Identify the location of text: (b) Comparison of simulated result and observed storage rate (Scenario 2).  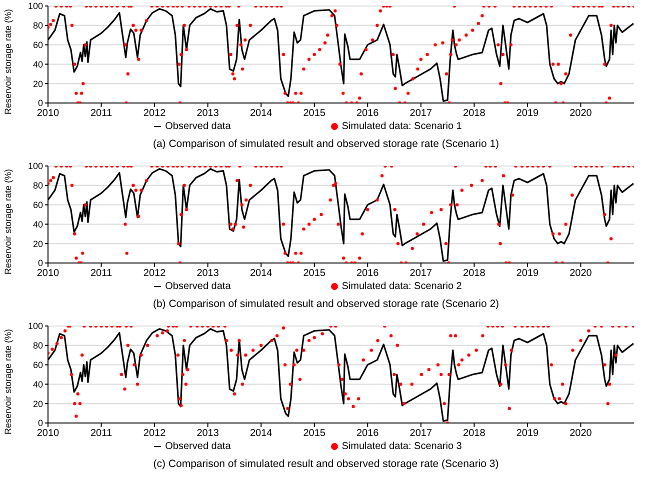
(326, 304).